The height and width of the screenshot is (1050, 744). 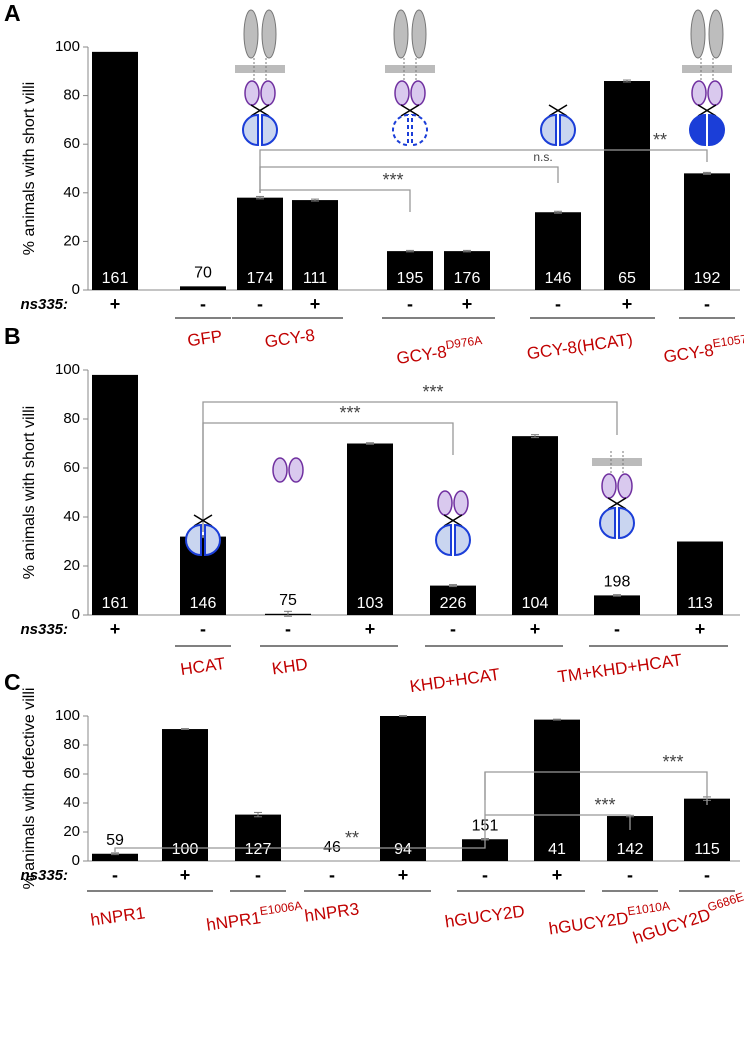 I want to click on panel-label: A, so click(x=12, y=13).